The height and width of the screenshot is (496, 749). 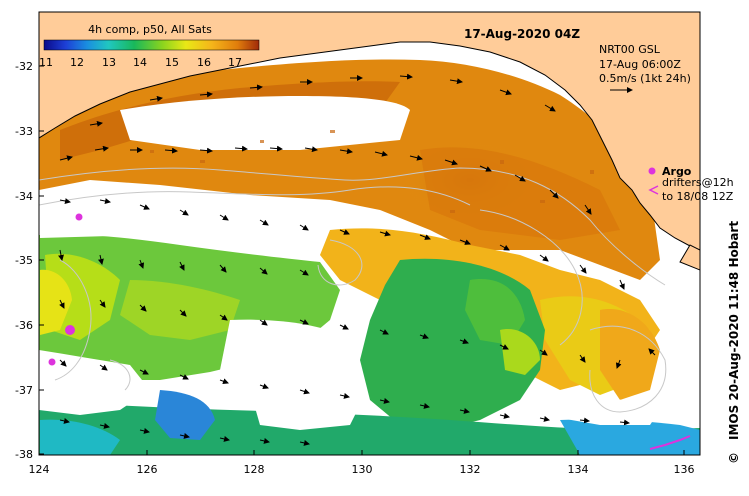 What do you see at coordinates (698, 196) in the screenshot?
I see `argo-drifters-line2: to 18/08 12Z` at bounding box center [698, 196].